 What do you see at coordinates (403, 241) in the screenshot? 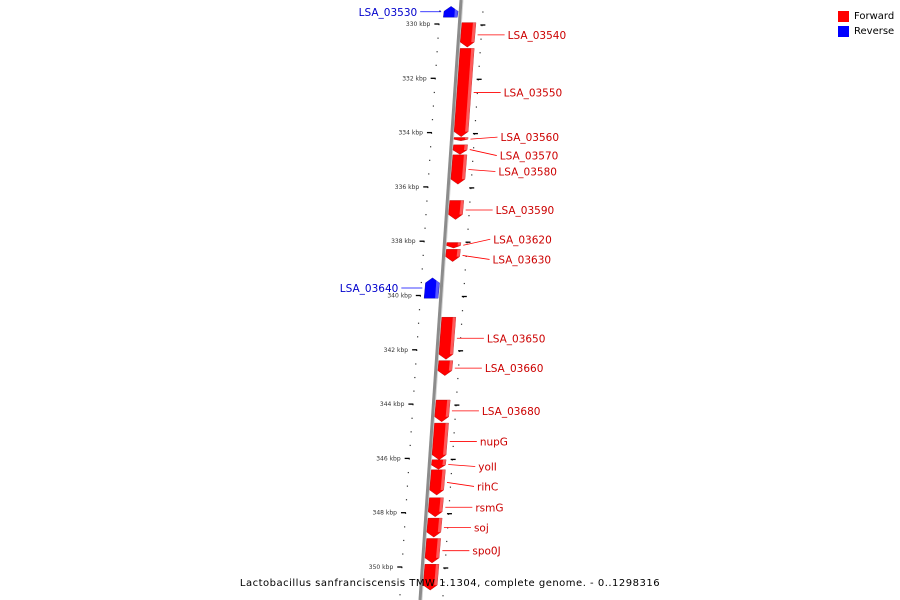
I see `tick-label: 338 kbp` at bounding box center [403, 241].